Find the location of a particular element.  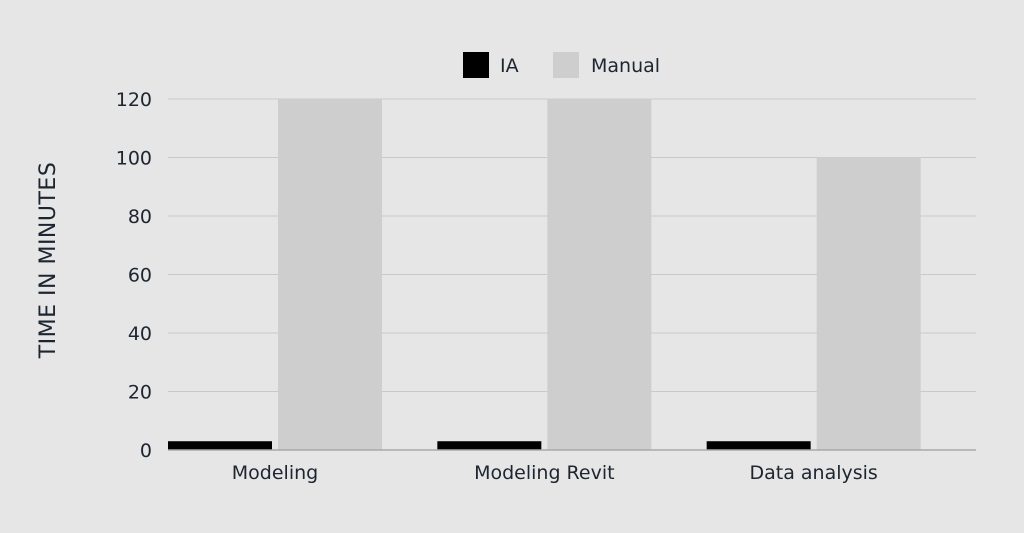

x-category-label: Data analysis is located at coordinates (813, 473).